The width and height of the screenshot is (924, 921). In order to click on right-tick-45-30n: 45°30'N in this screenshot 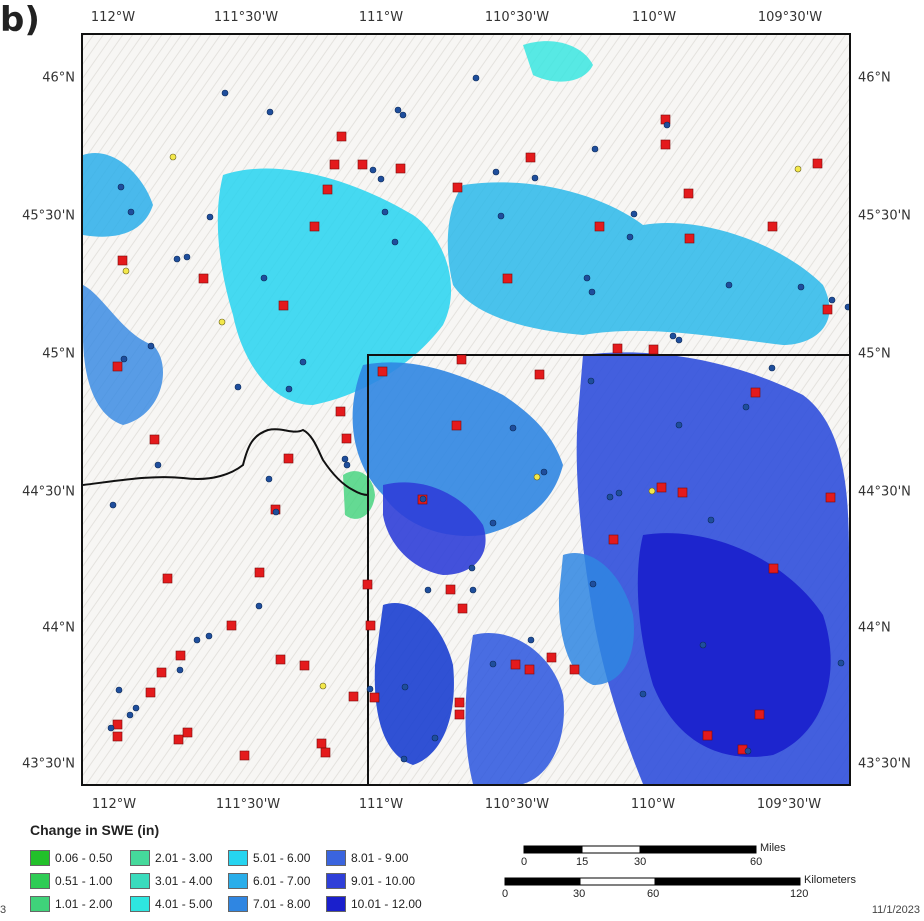, I will do `click(884, 216)`.